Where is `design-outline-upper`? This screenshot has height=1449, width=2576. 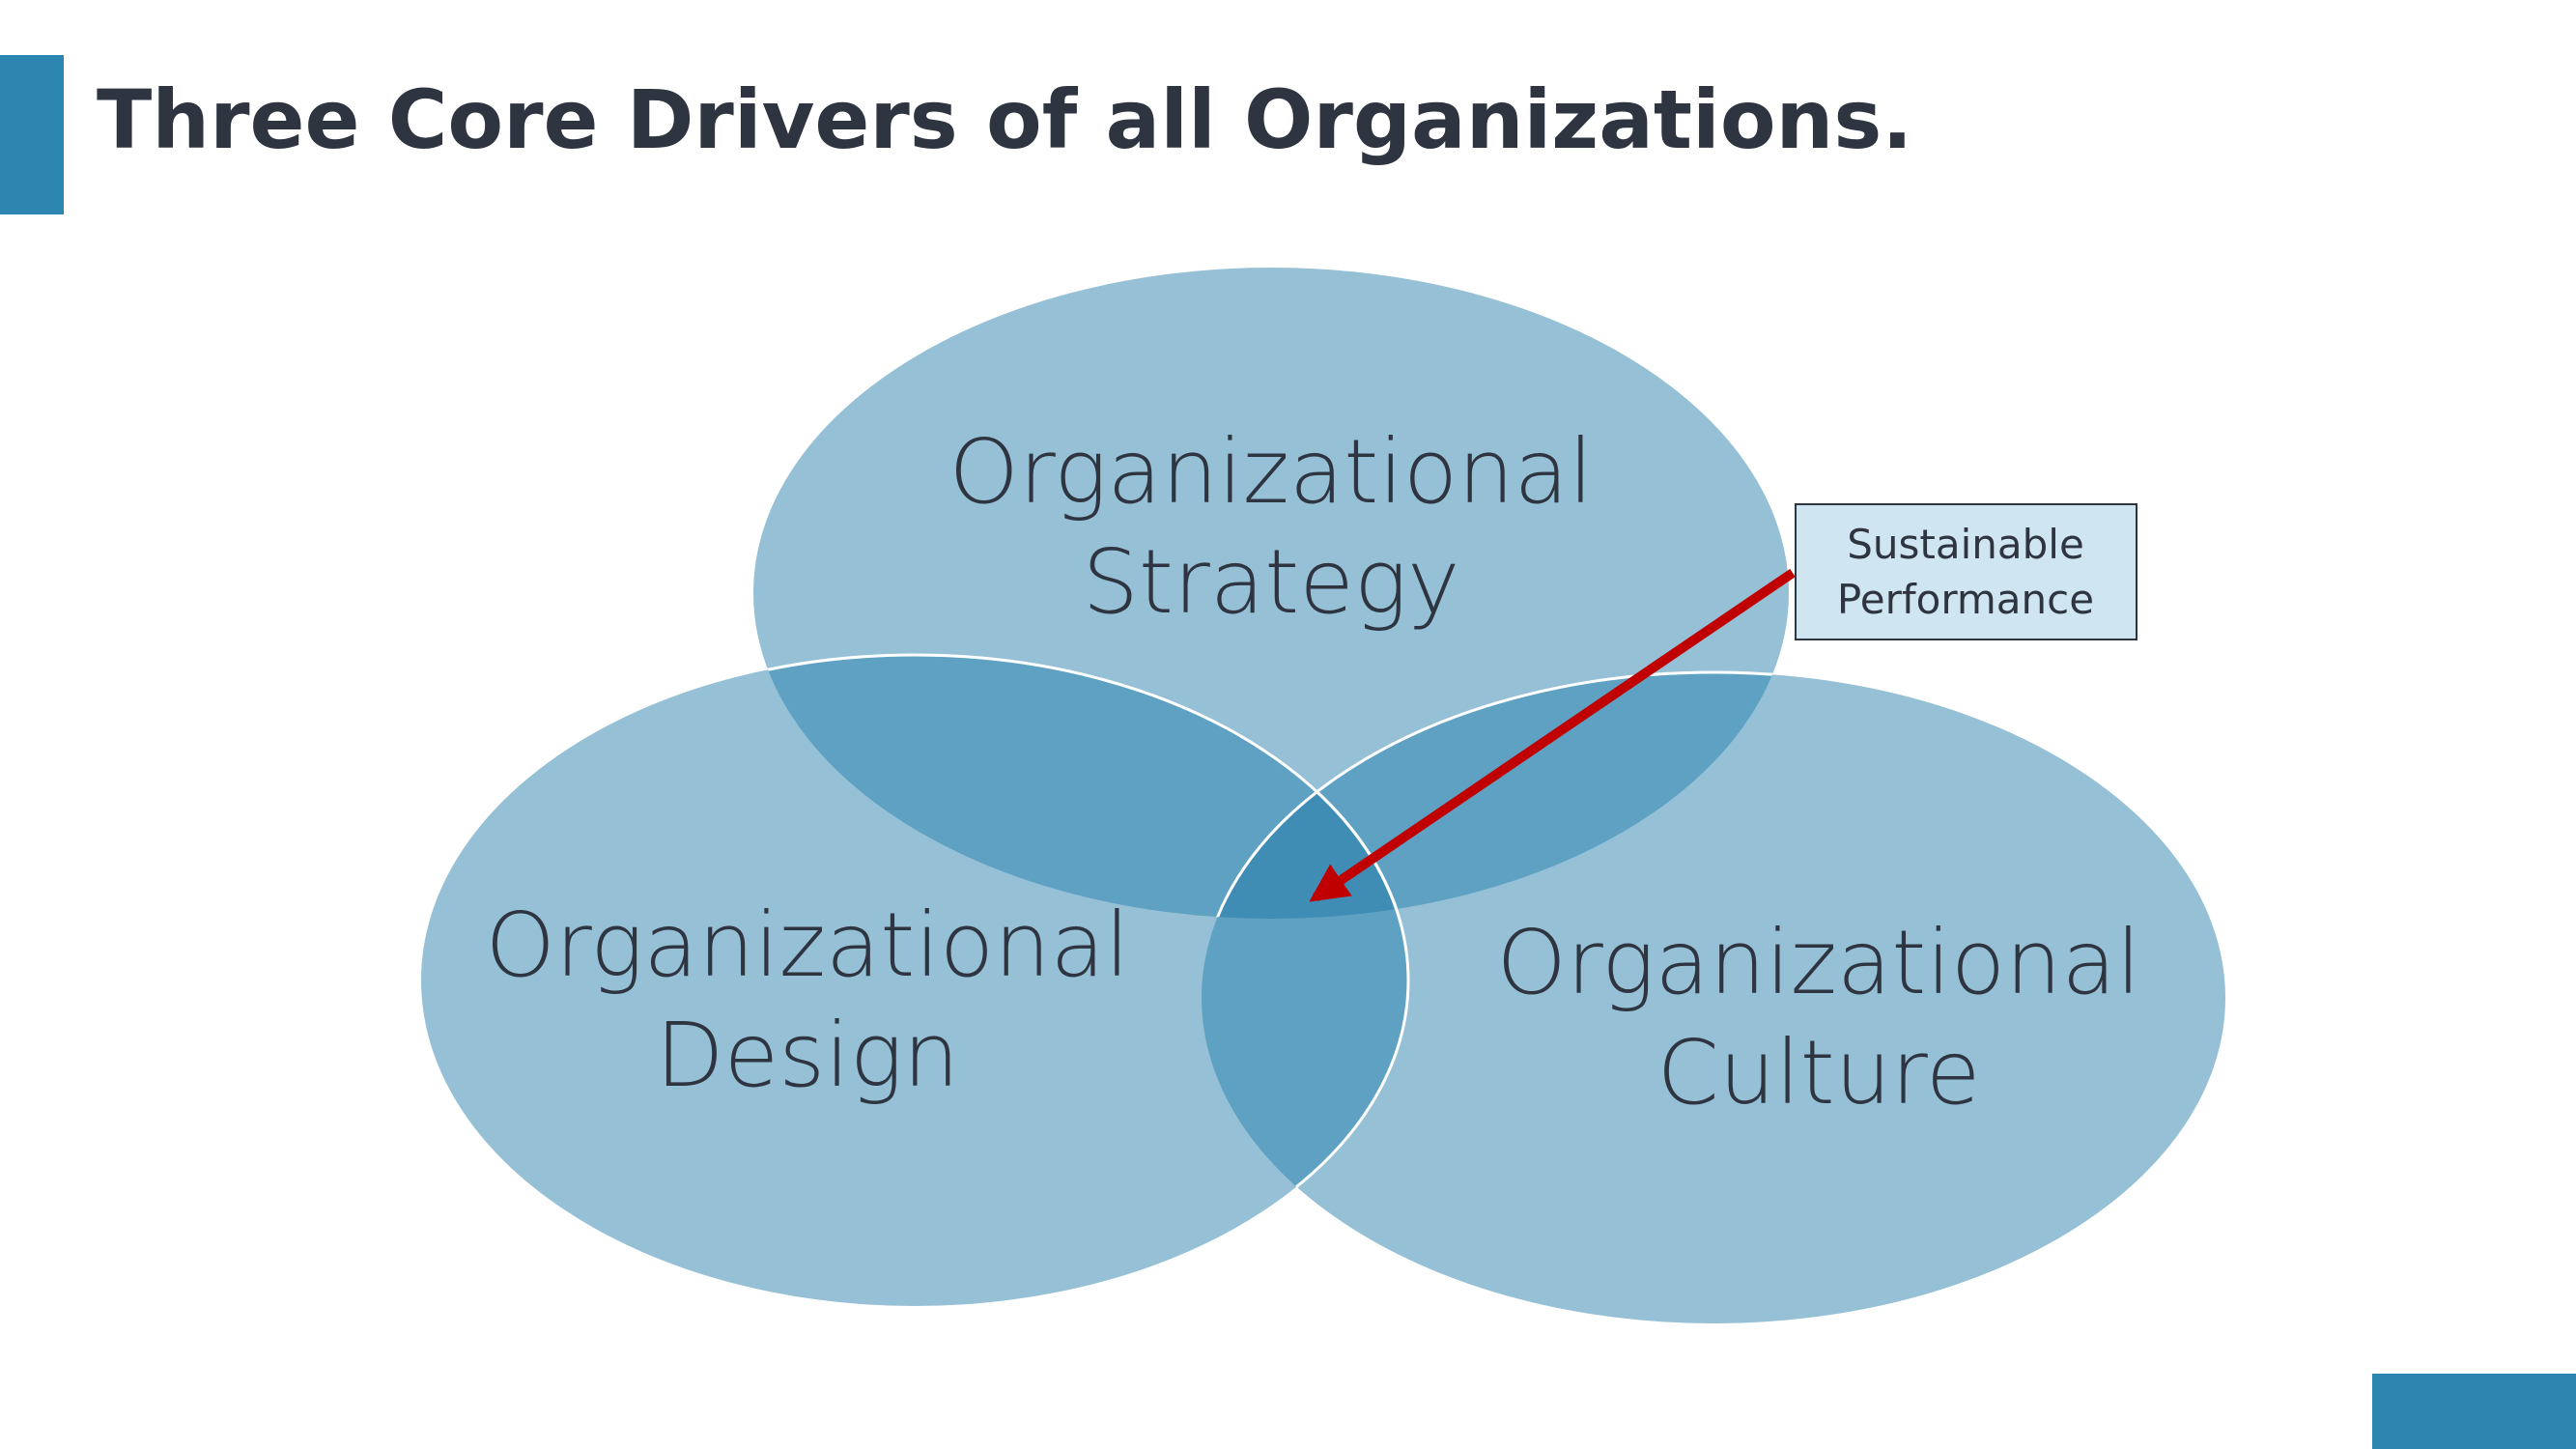
design-outline-upper is located at coordinates (1081, 786).